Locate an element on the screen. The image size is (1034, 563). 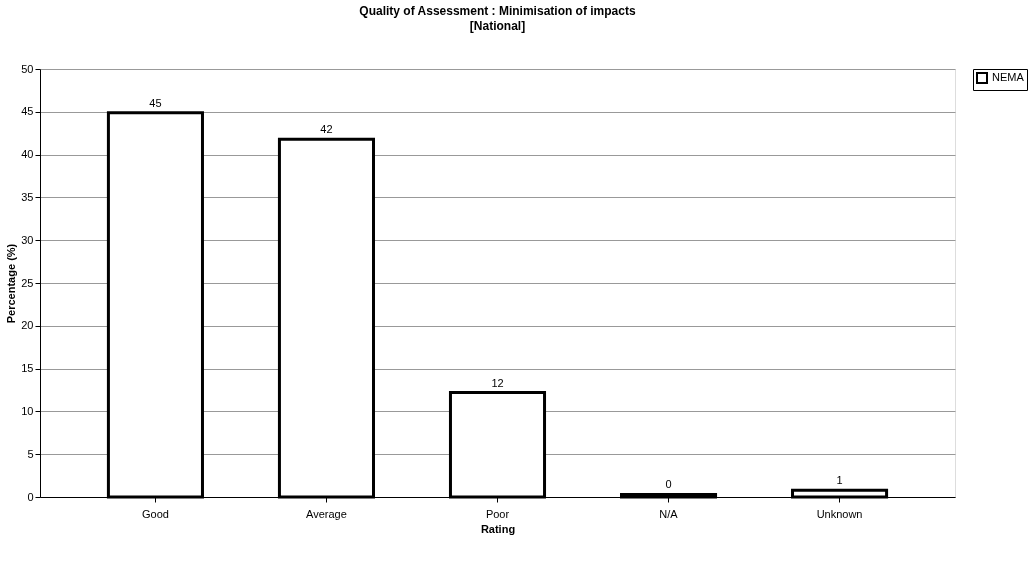
x-axis-title: Rating is located at coordinates (498, 528).